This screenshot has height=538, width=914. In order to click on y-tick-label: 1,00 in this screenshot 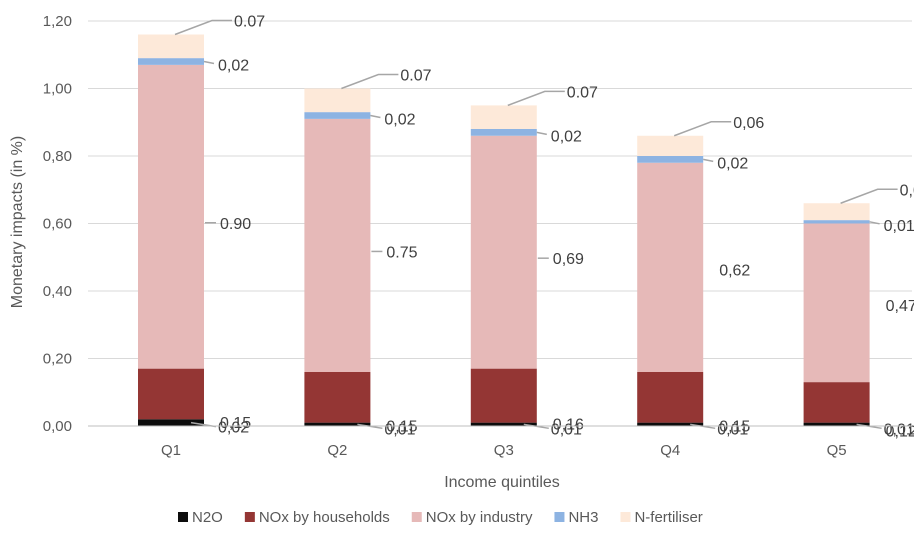, I will do `click(57, 89)`.